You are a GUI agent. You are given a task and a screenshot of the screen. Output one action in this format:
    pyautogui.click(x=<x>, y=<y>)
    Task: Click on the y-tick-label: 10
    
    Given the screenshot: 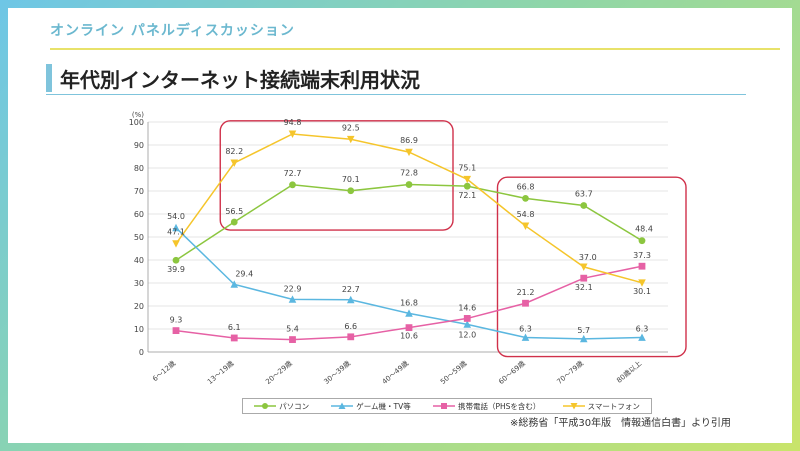 What is the action you would take?
    pyautogui.click(x=139, y=329)
    